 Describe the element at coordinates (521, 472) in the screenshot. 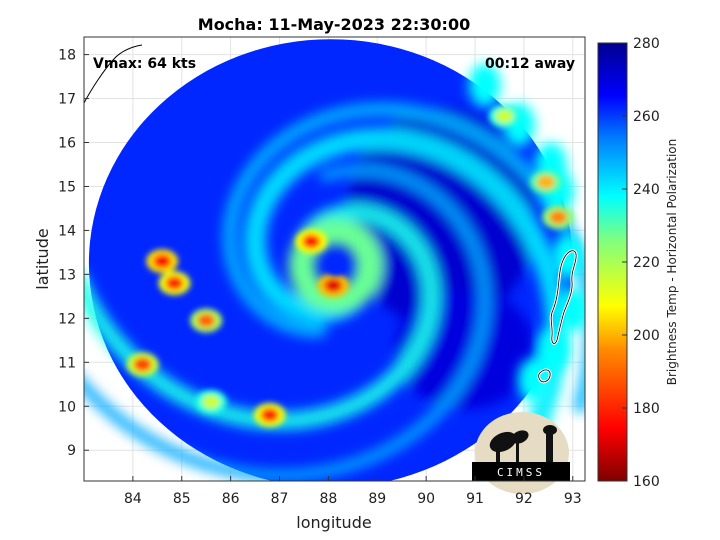

I see `logo-text: CIMSS` at that location.